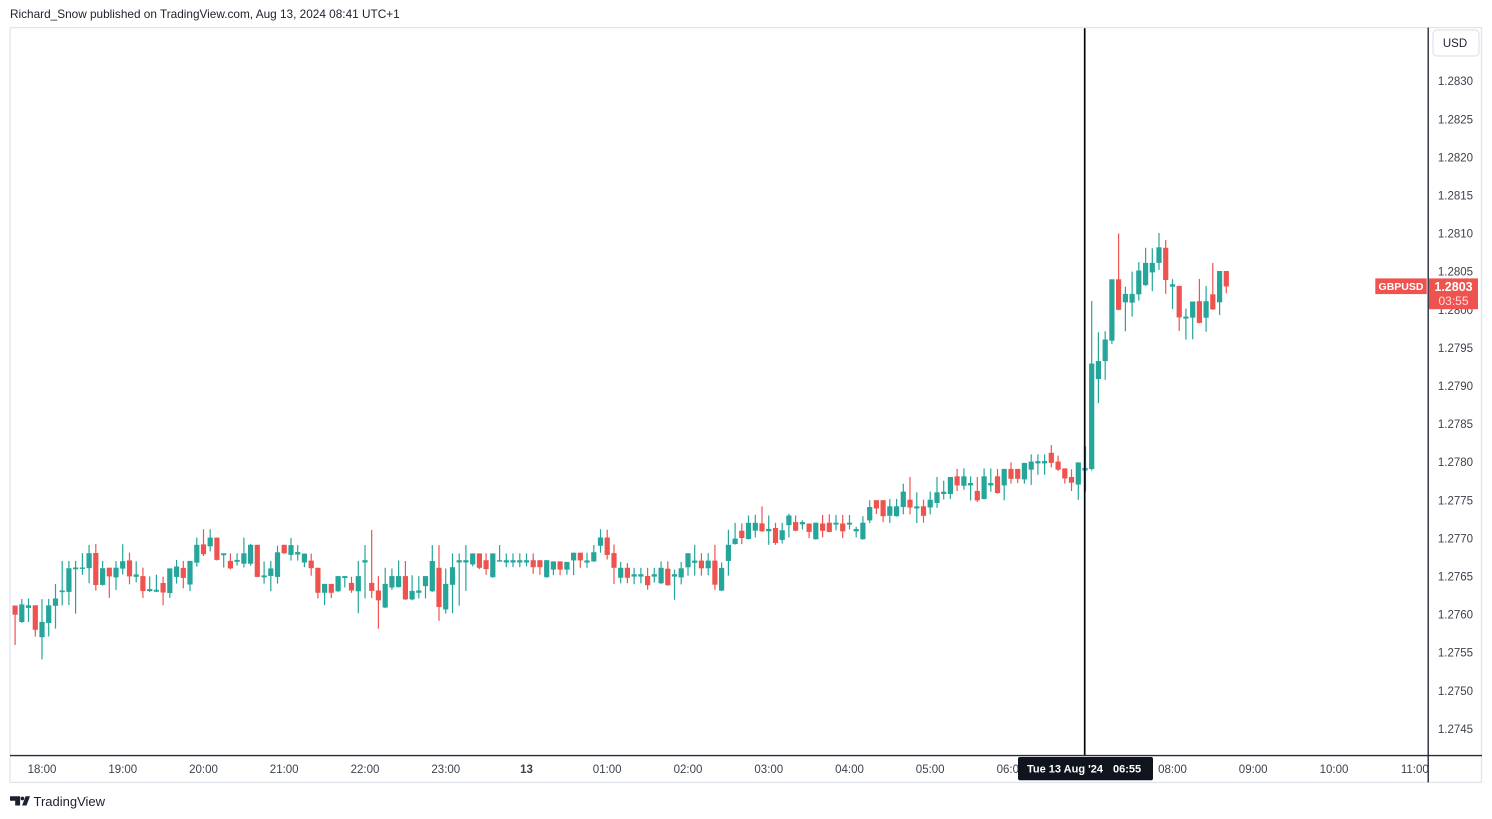 The image size is (1492, 819). Describe the element at coordinates (607, 770) in the screenshot. I see `svg-text: 01:00` at that location.